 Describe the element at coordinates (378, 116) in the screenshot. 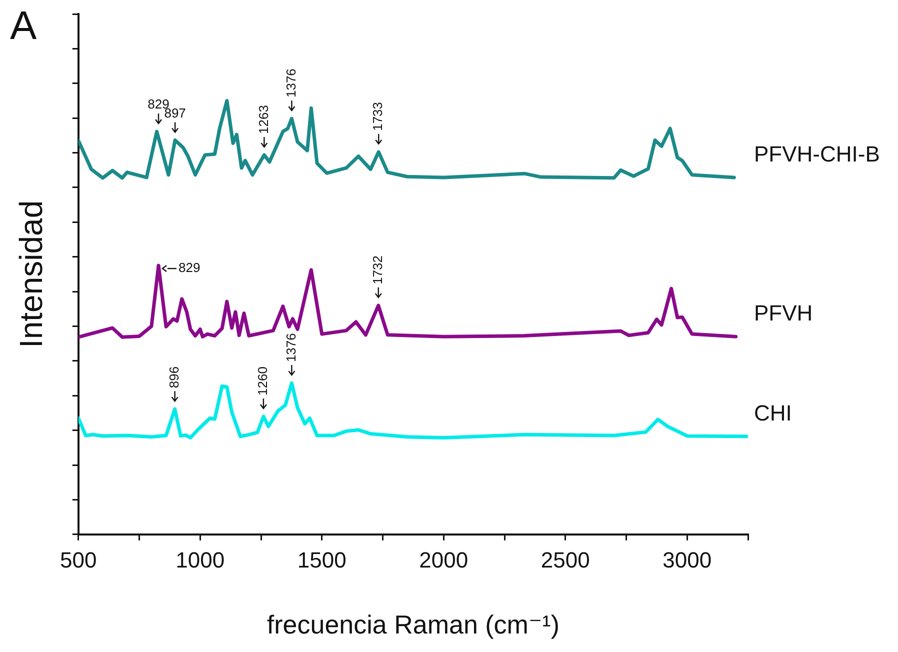

I see `annotation: 1733` at that location.